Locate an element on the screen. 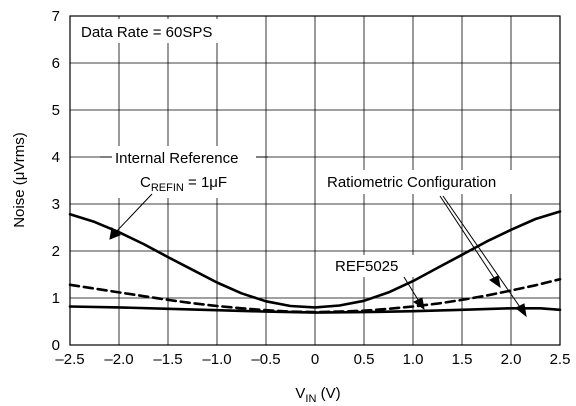 Image resolution: width=576 pixels, height=406 pixels. x-axis-title-unit: (V) is located at coordinates (328, 393).